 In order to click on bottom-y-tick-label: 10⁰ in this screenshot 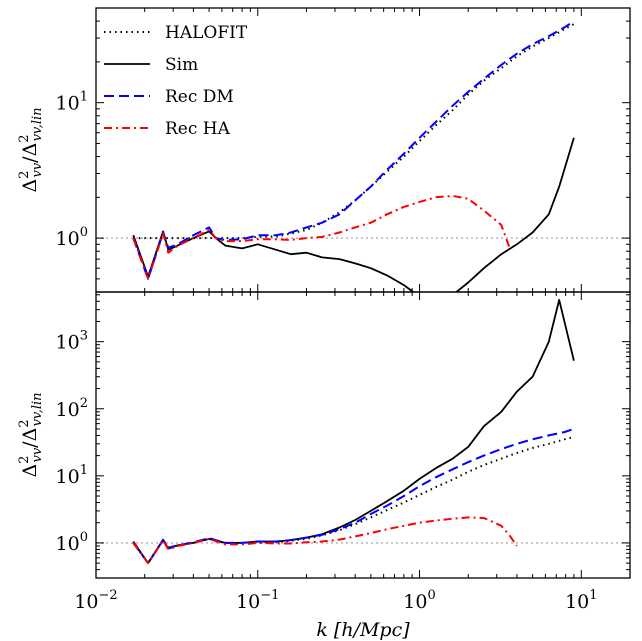, I will do `click(72, 542)`.